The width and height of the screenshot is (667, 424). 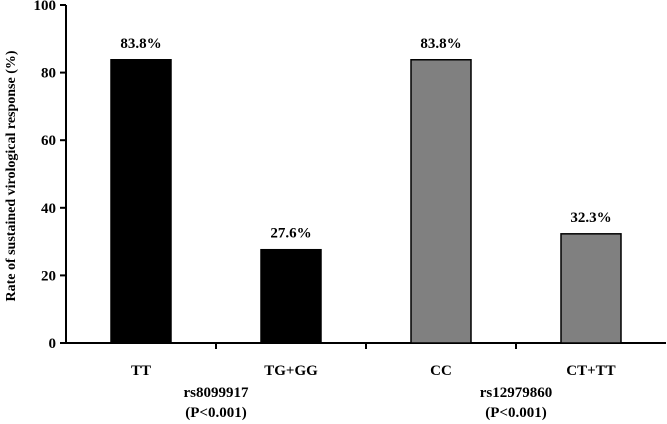 What do you see at coordinates (516, 393) in the screenshot?
I see `group-label: rs12979860` at bounding box center [516, 393].